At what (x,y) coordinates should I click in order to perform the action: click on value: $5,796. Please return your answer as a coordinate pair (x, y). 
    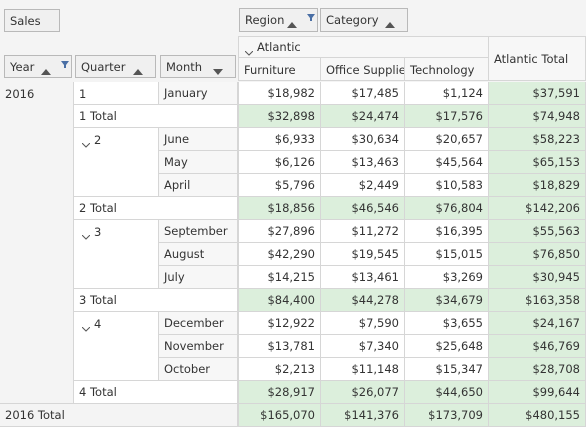
    Looking at the image, I should click on (279, 185).